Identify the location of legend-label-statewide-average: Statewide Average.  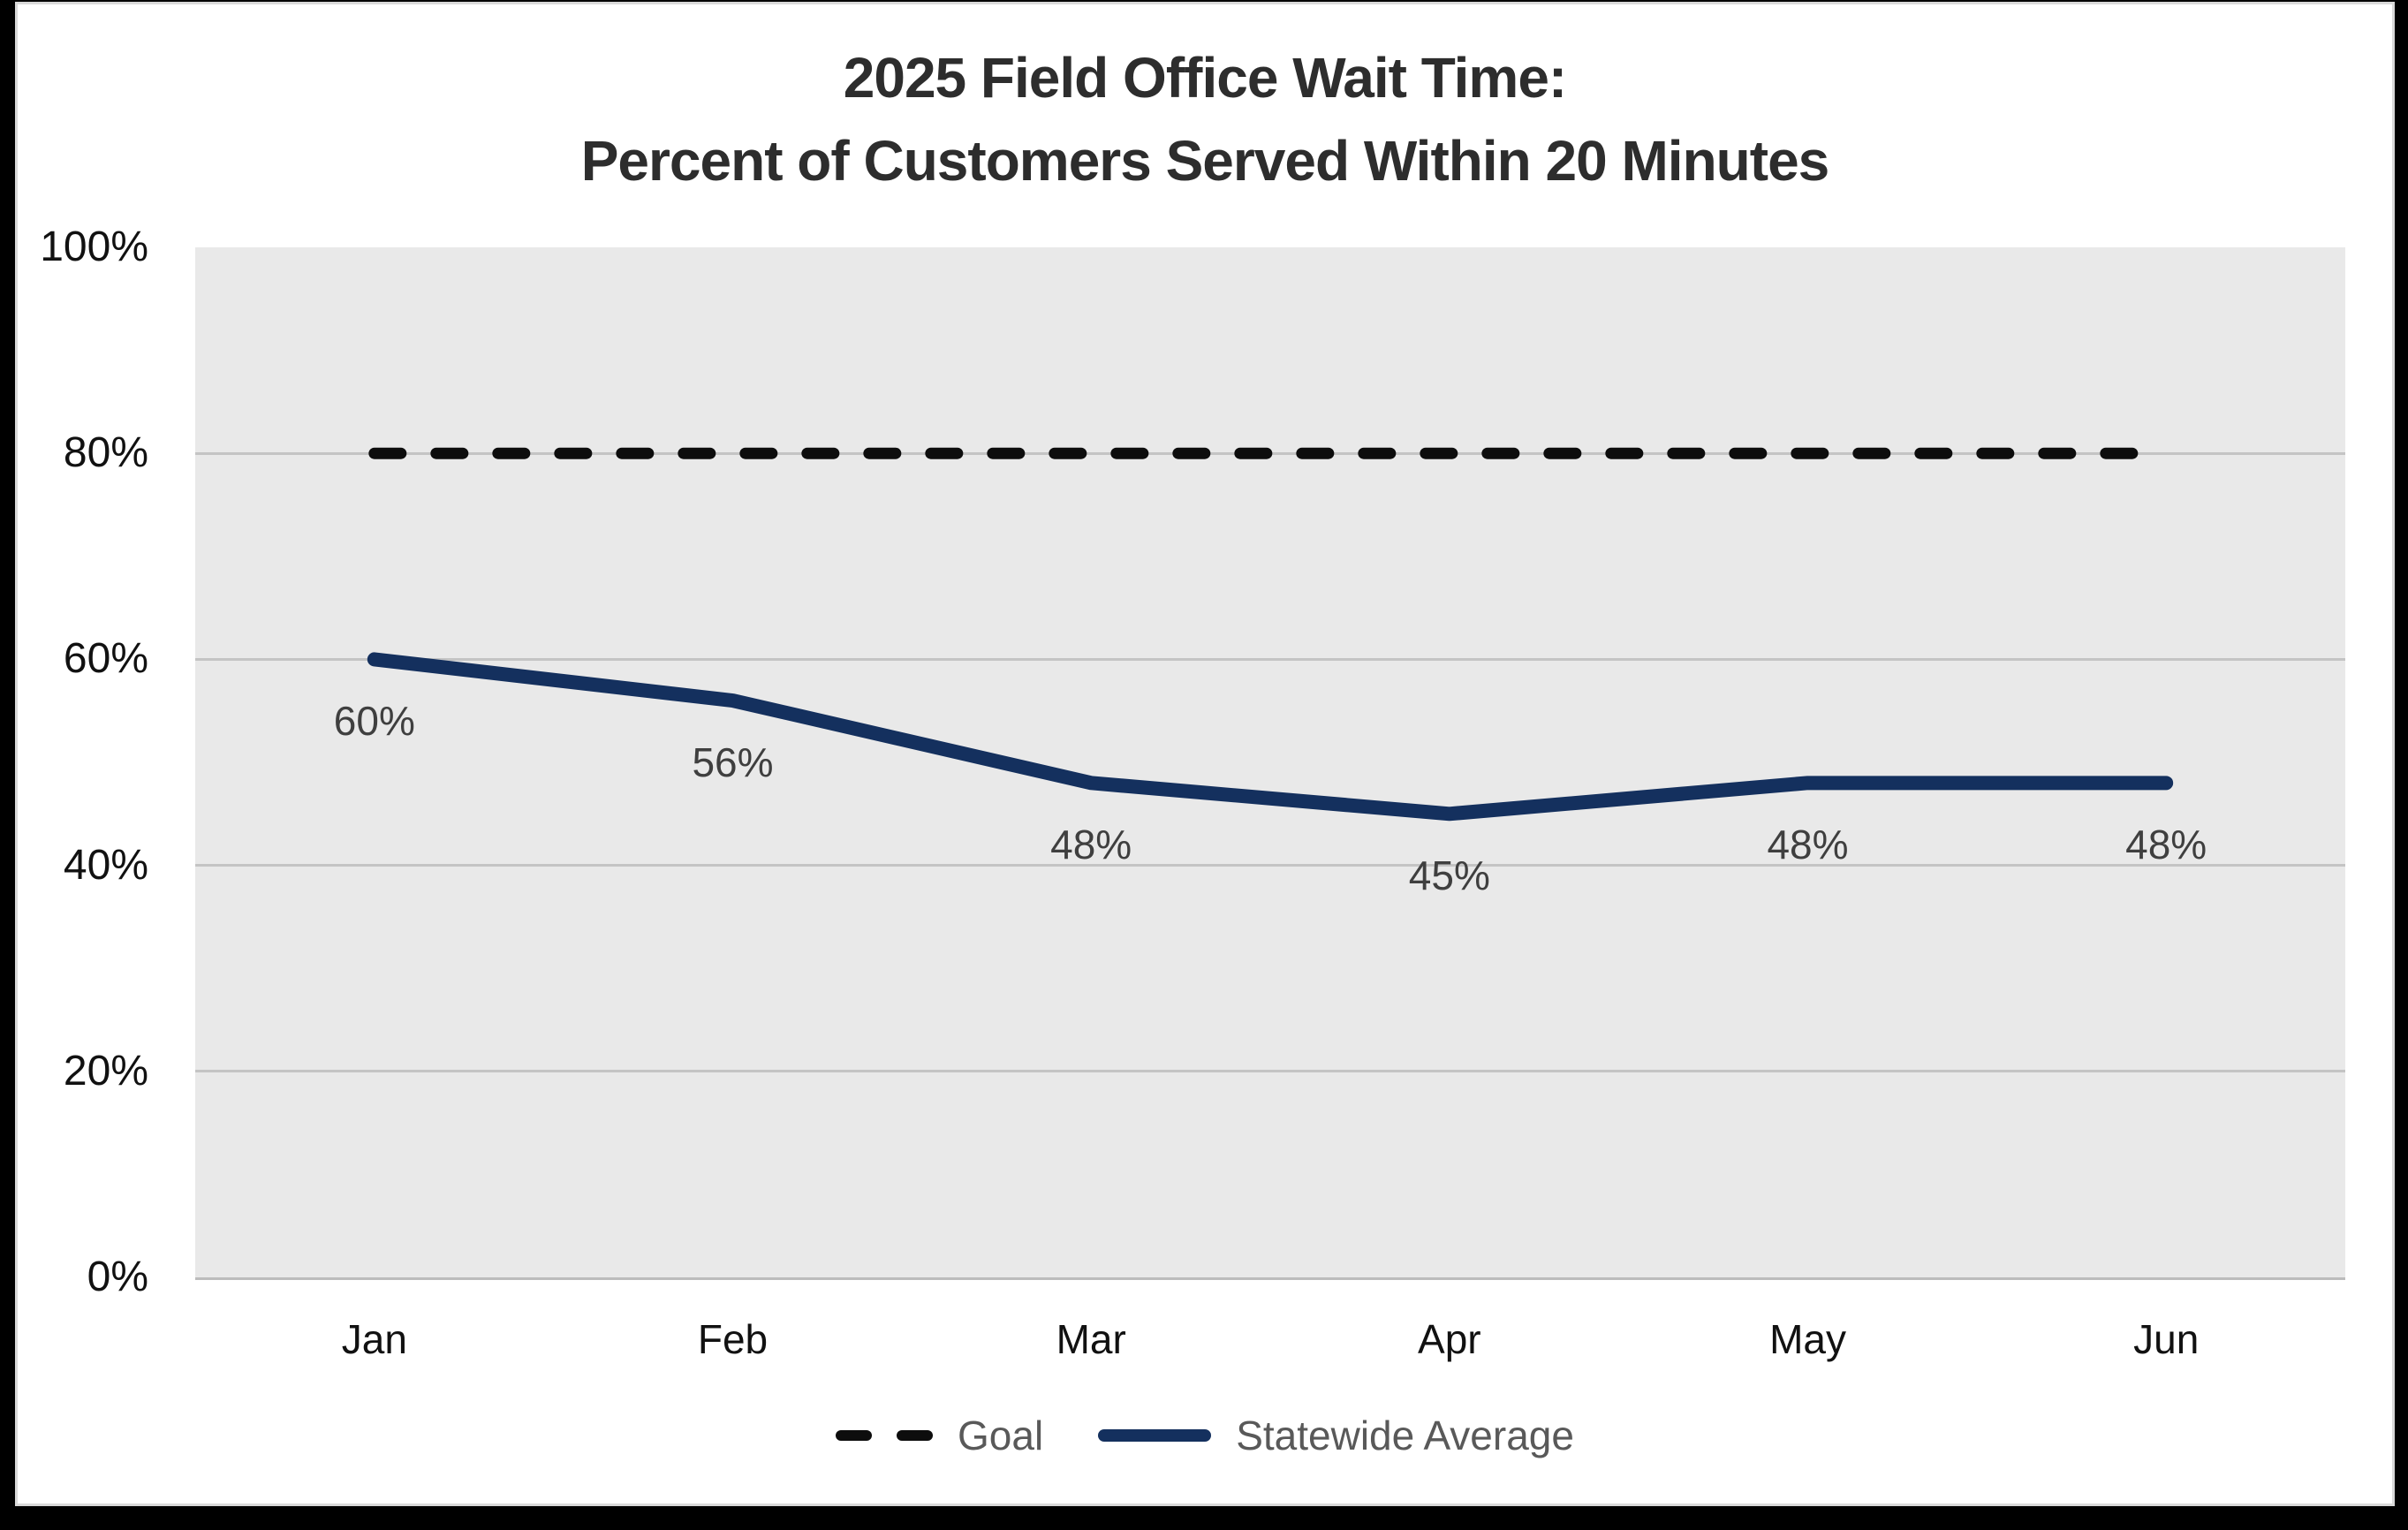
(1405, 1435).